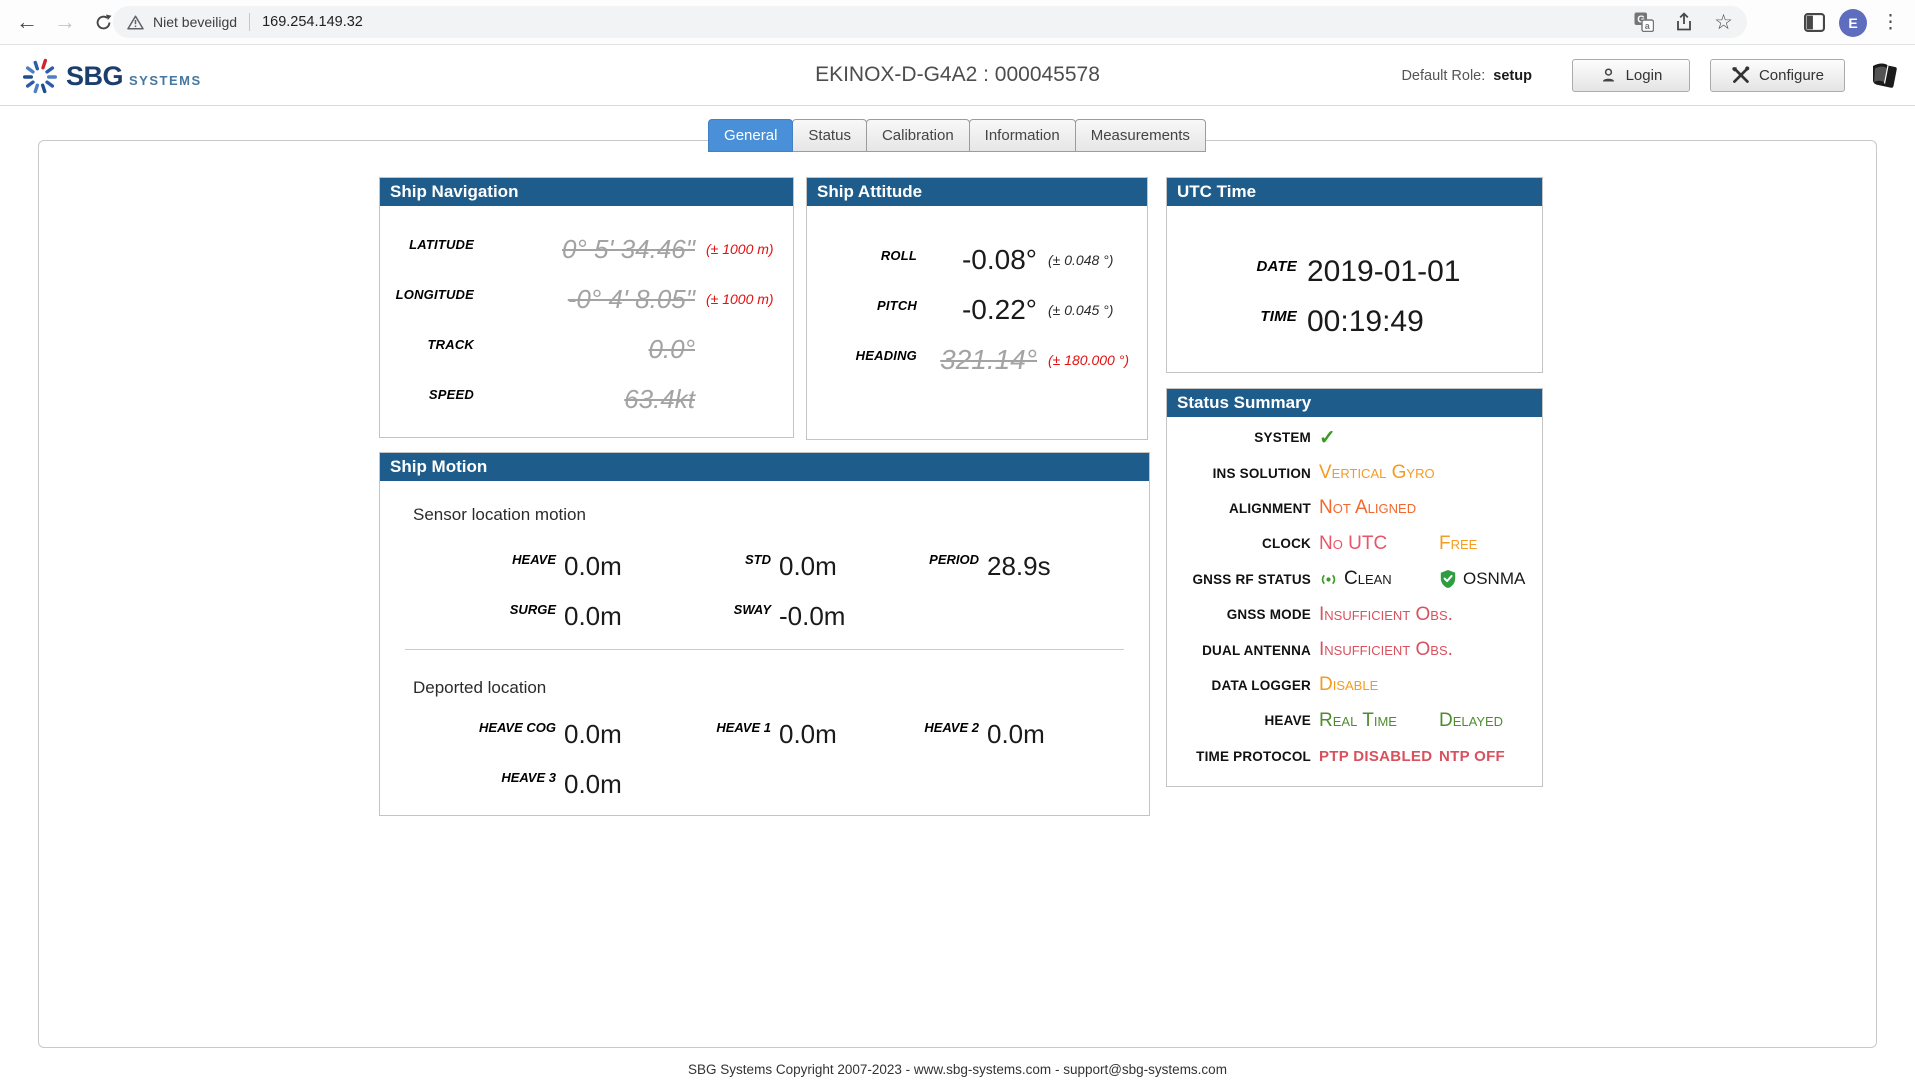  I want to click on system-status-row: SYSTEM ✓, so click(1354, 437).